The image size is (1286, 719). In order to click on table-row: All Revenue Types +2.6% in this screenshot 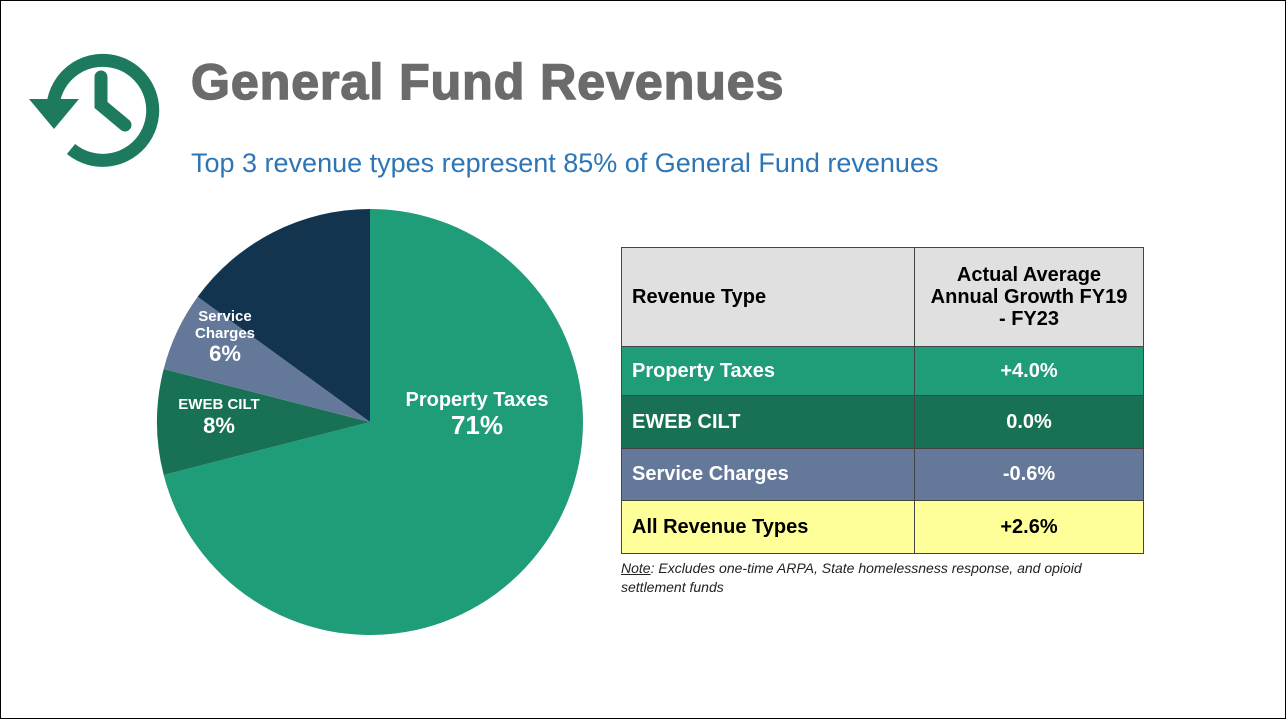, I will do `click(882, 527)`.